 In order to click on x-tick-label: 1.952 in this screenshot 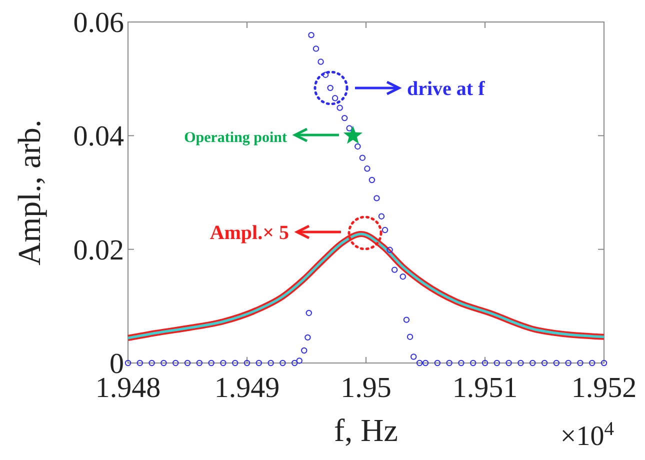, I will do `click(604, 388)`.